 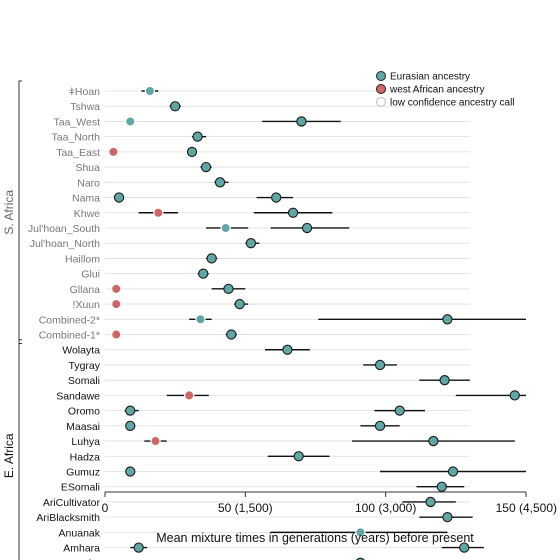 What do you see at coordinates (72, 503) in the screenshot?
I see `population-label: AriCultivator` at bounding box center [72, 503].